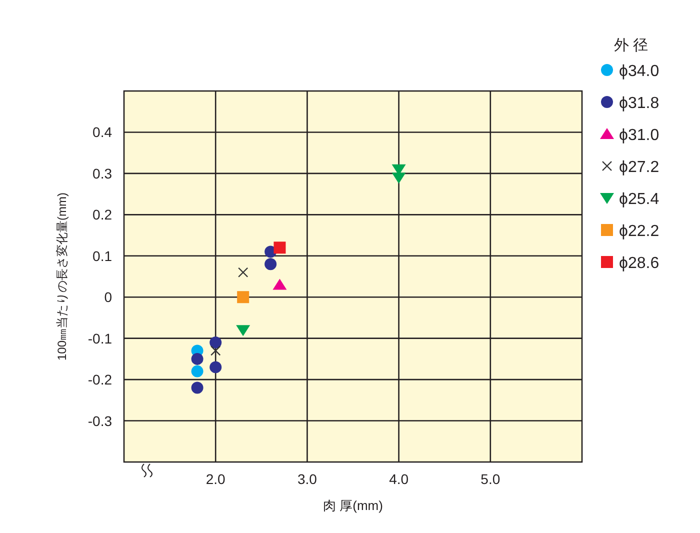 The height and width of the screenshot is (533, 700). What do you see at coordinates (108, 297) in the screenshot?
I see `y-tick-label: 0` at bounding box center [108, 297].